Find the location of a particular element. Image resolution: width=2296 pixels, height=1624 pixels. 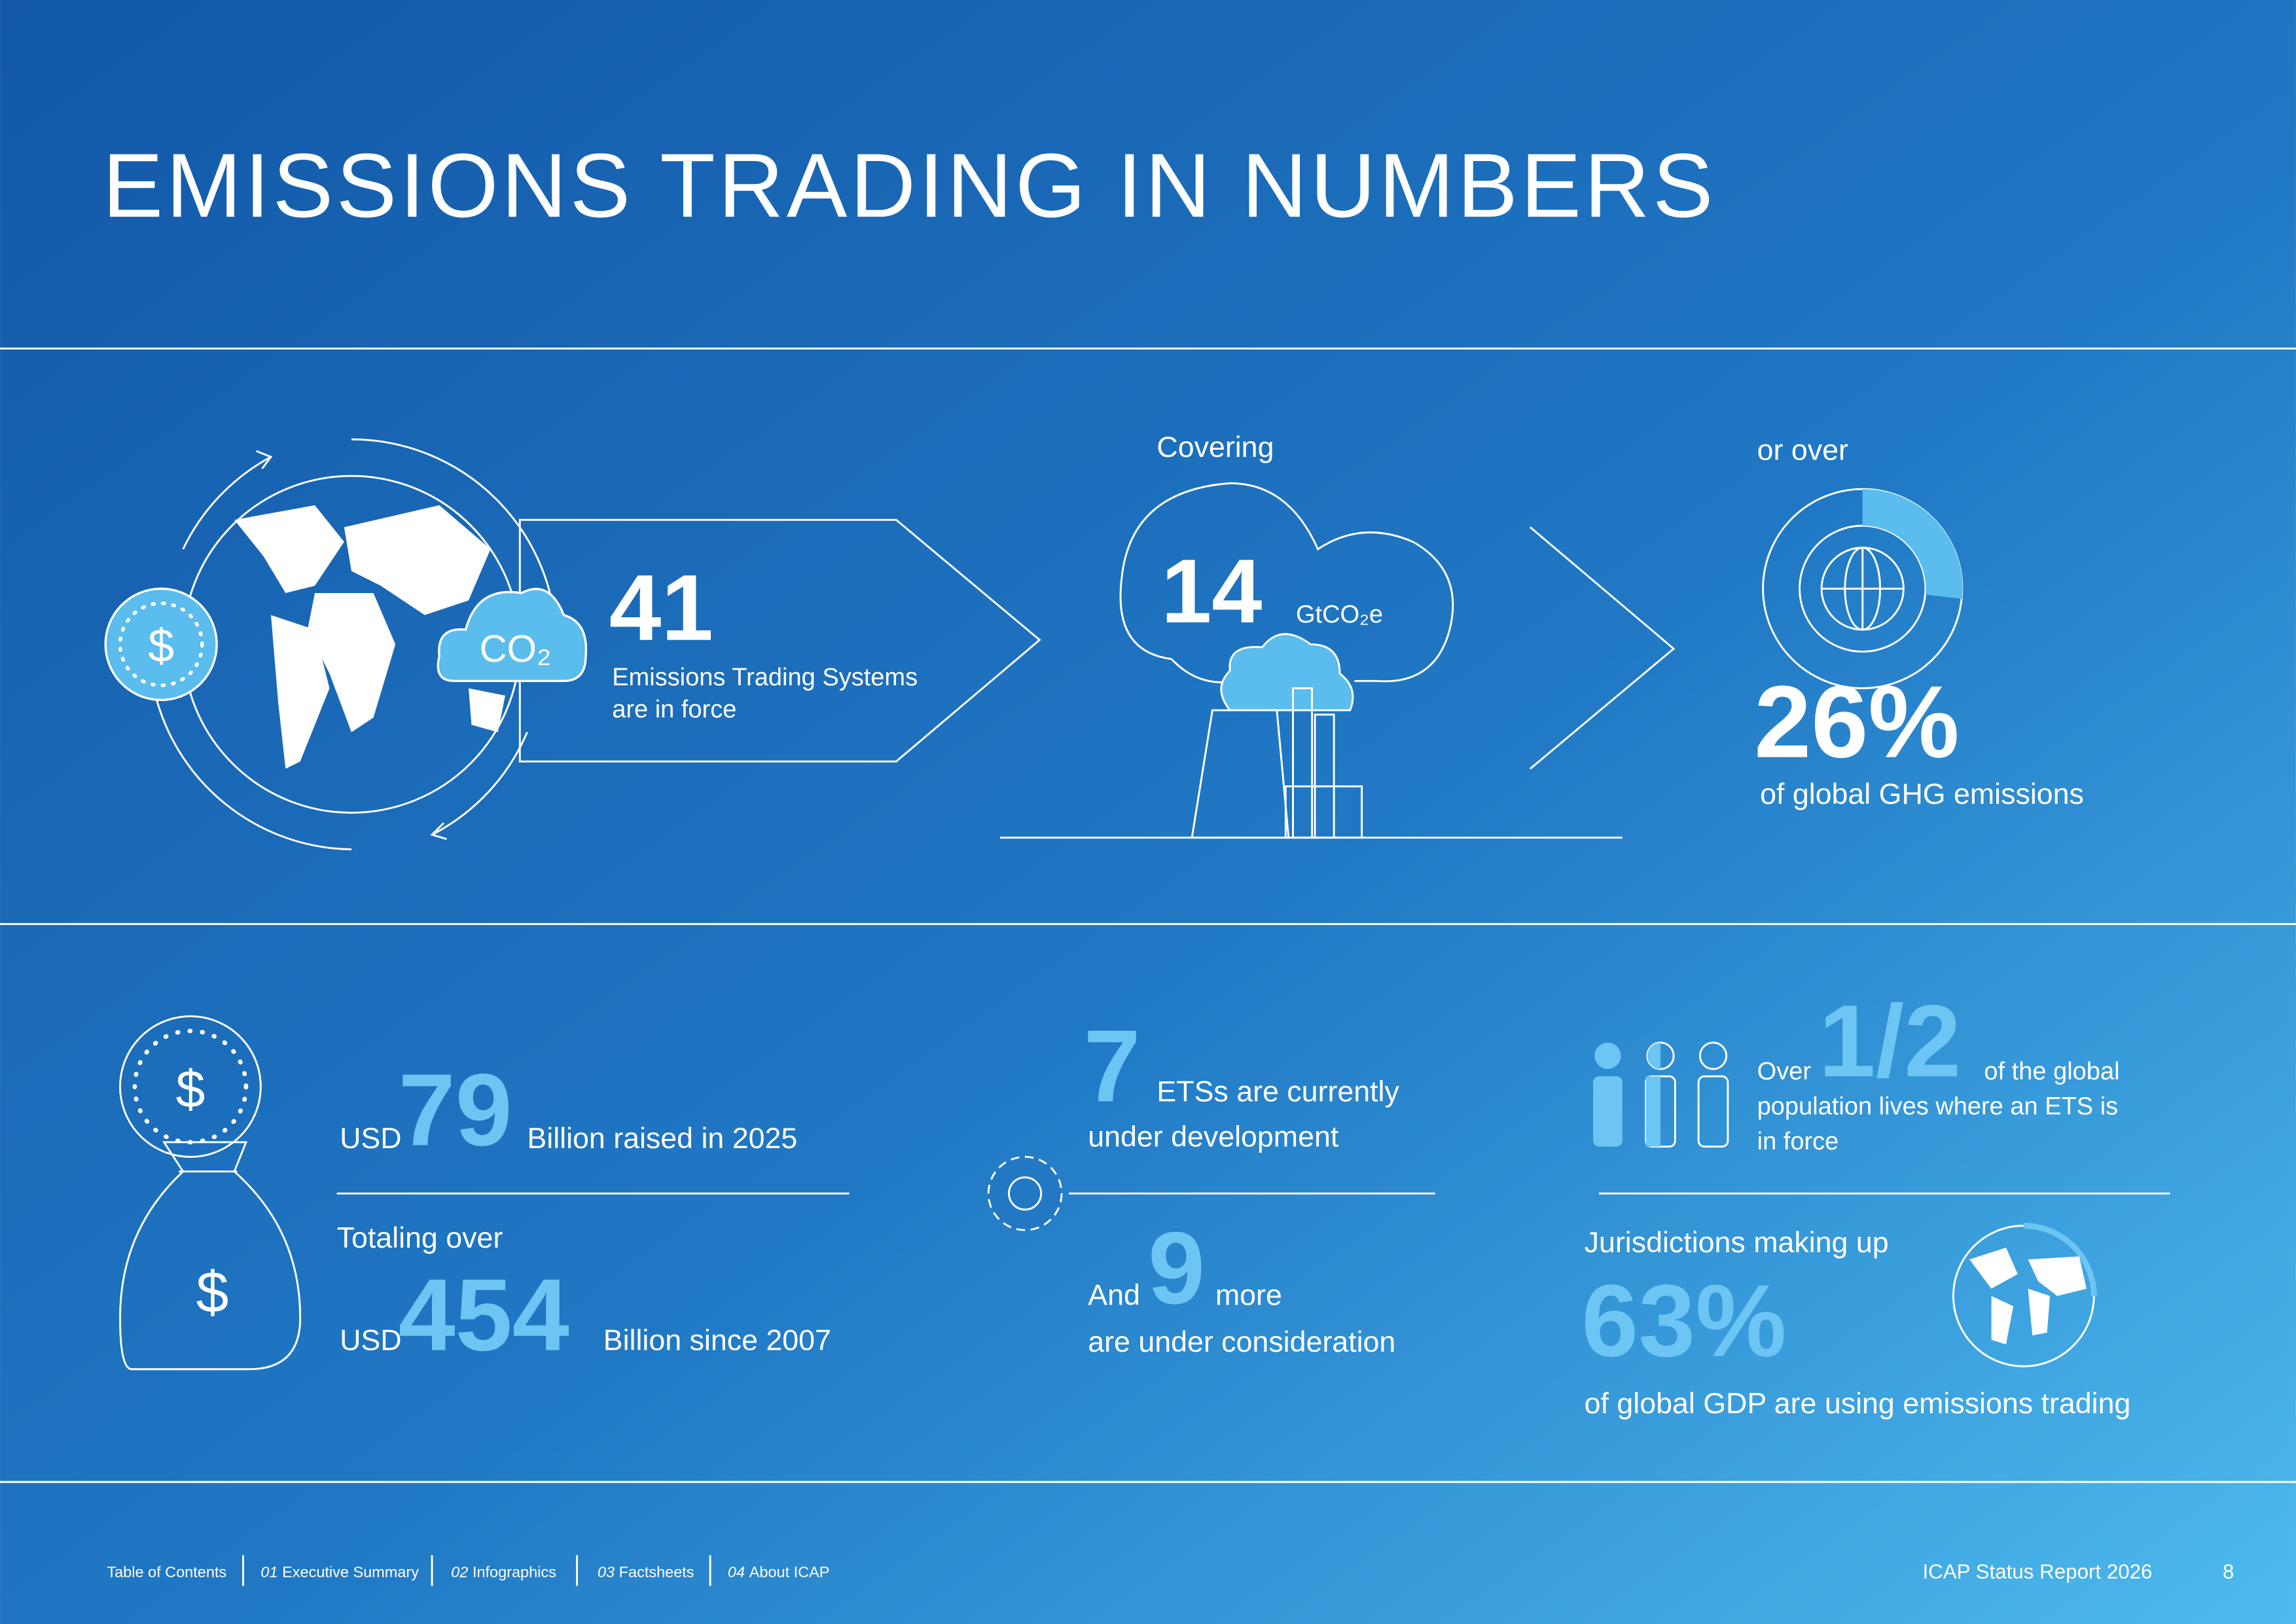

share-block: or over 26% of global GHG emissions is located at coordinates (1919, 621).